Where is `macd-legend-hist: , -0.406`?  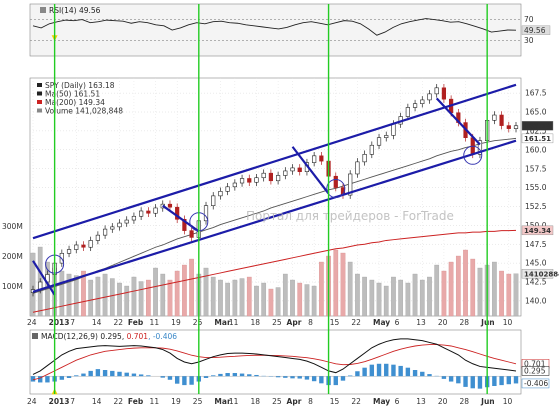
macd-legend-hist: , -0.406 is located at coordinates (162, 336).